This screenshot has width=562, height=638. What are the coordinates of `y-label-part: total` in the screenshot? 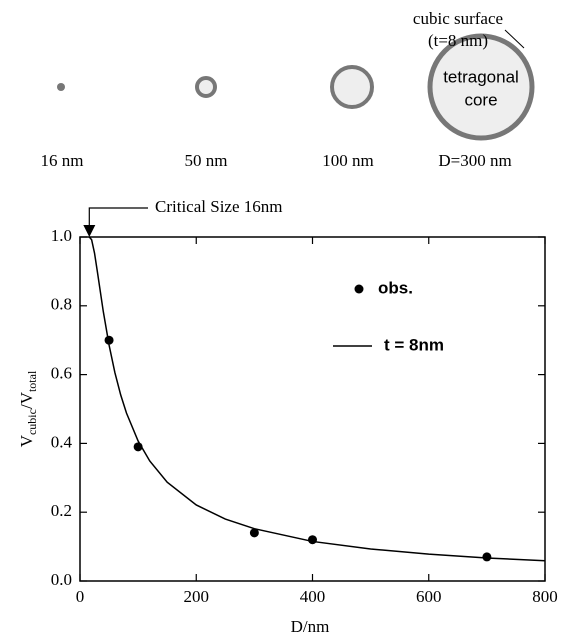 It's located at (32, 381).